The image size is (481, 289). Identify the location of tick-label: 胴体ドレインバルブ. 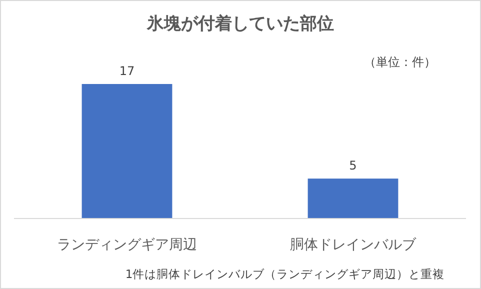
(353, 245).